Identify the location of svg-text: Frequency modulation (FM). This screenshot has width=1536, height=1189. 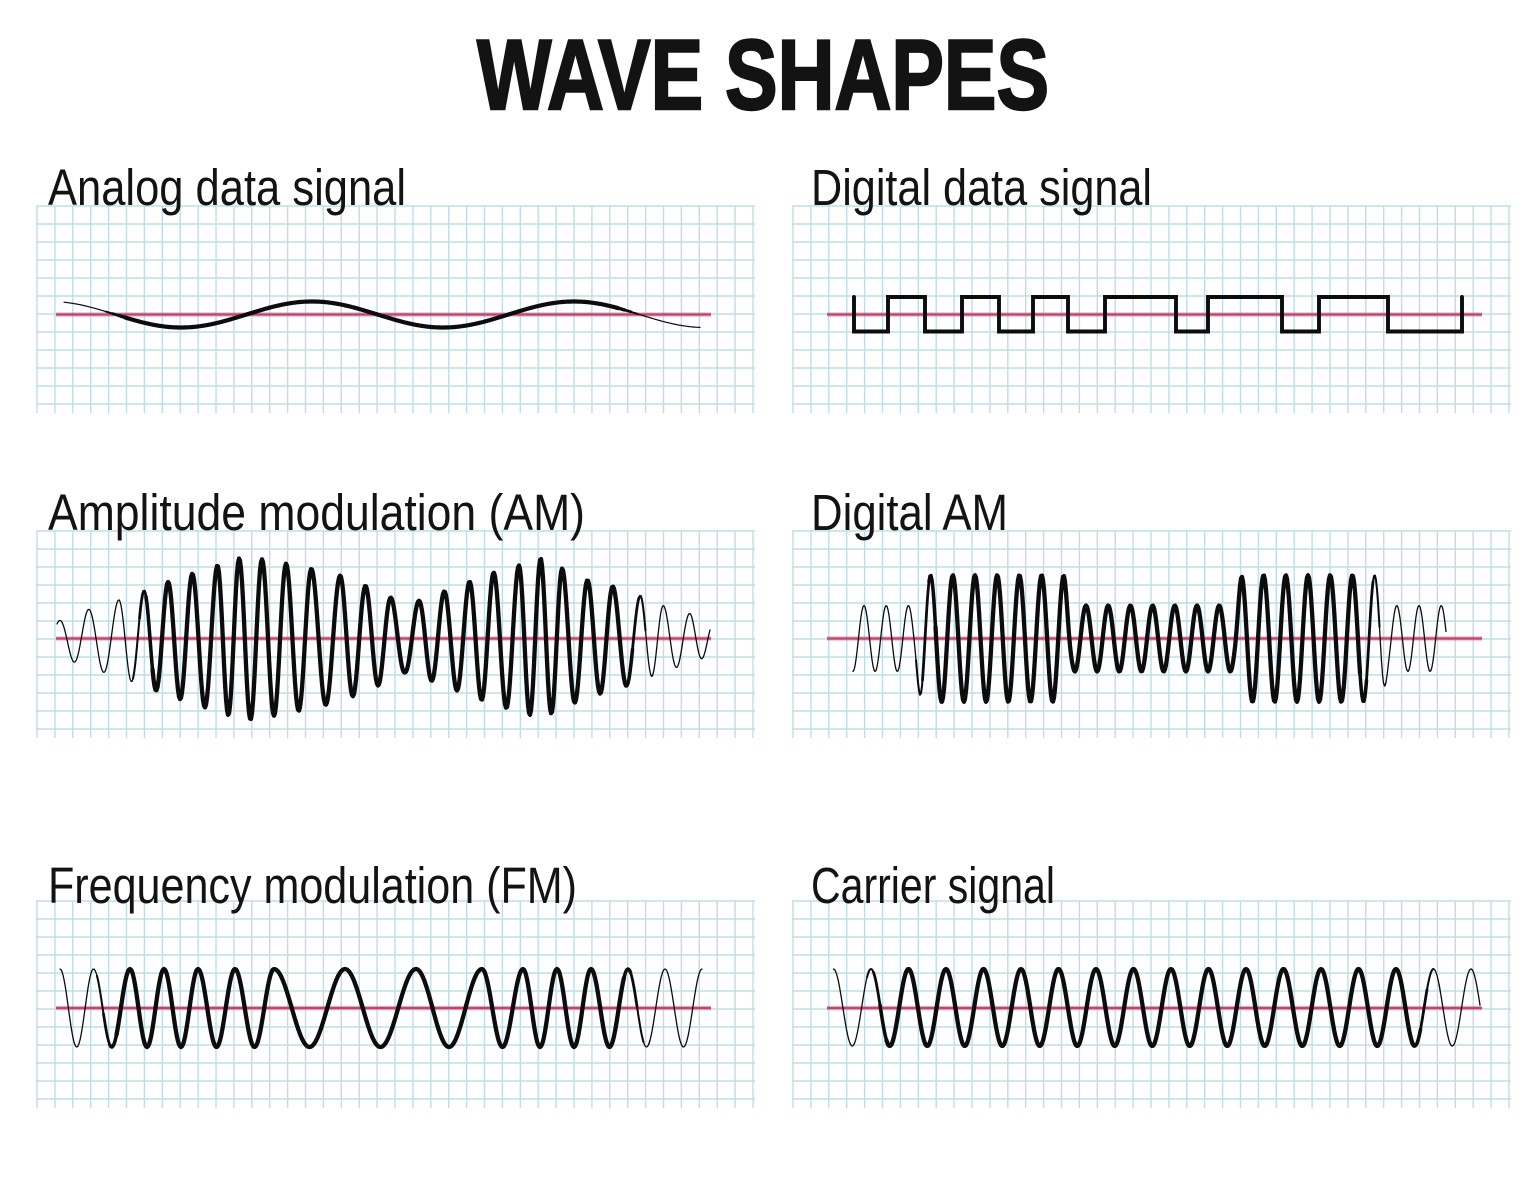
(312, 885).